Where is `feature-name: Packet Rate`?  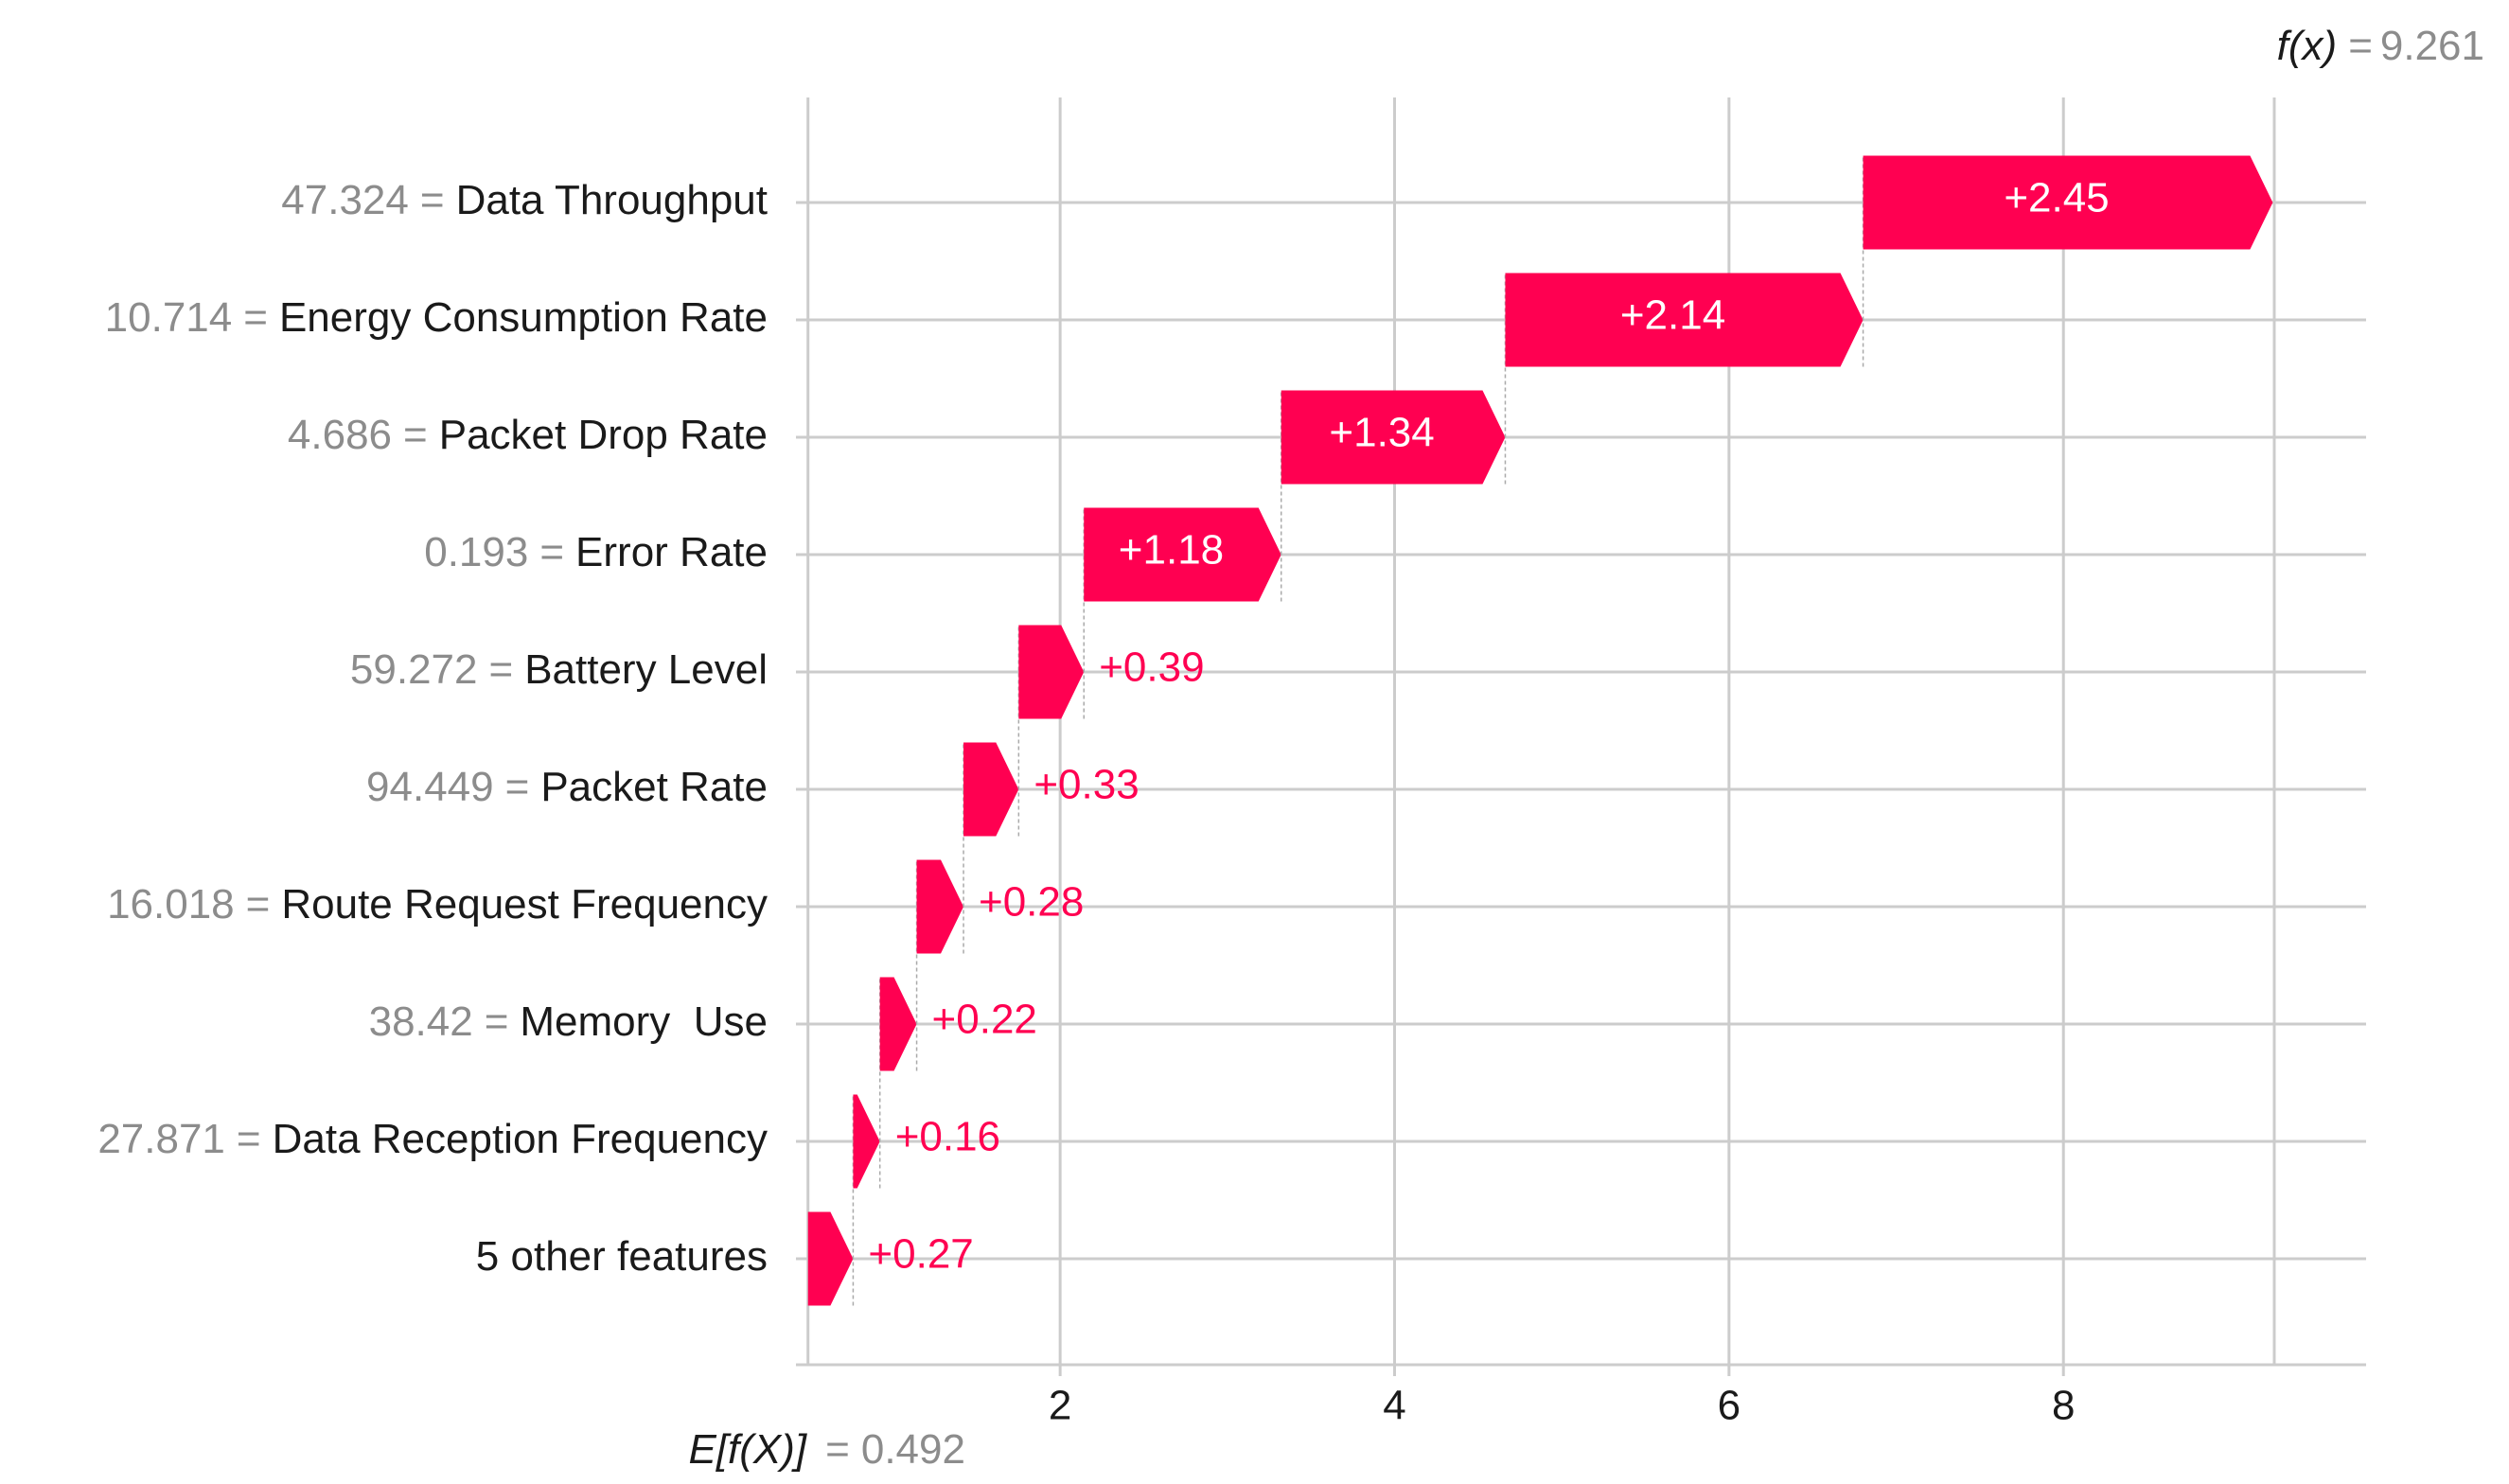
feature-name: Packet Rate is located at coordinates (654, 787).